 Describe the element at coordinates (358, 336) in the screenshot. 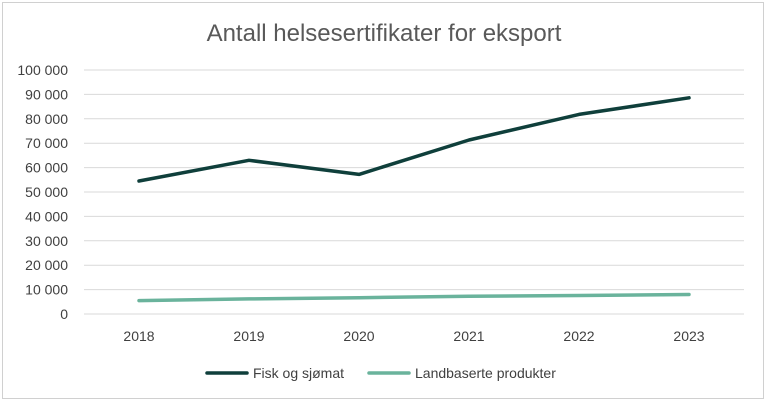

I see `x-tick-label: 2020` at that location.